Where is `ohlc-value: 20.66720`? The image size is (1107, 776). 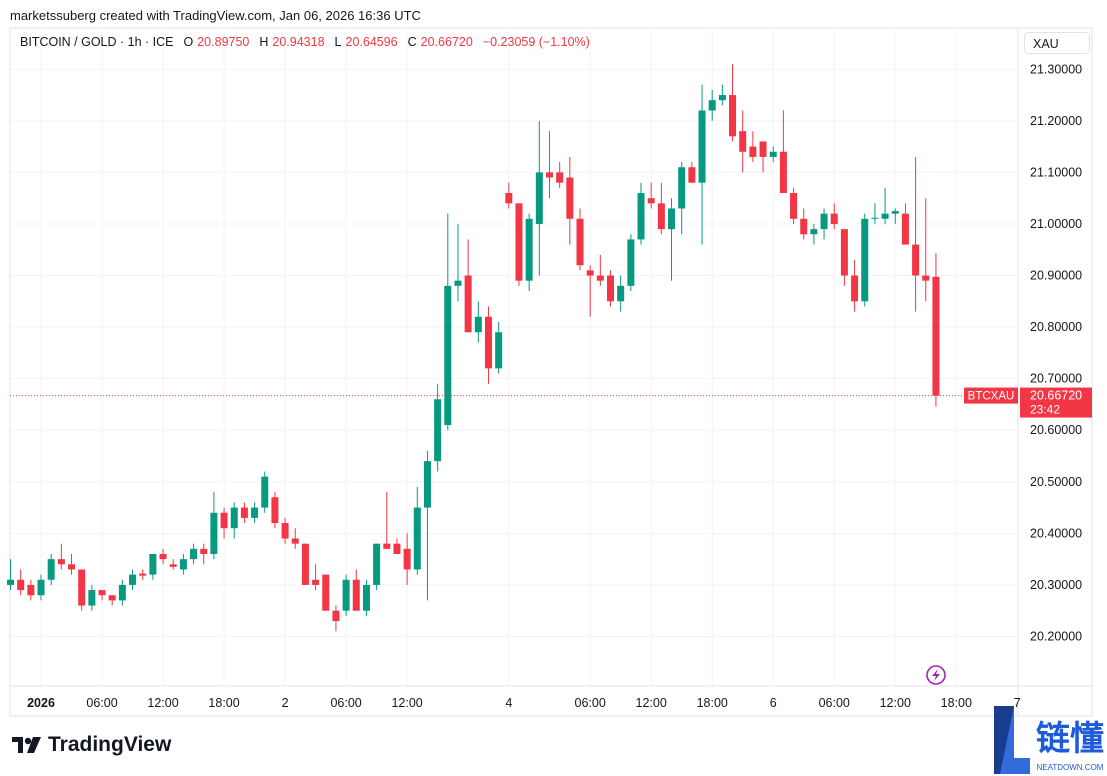
ohlc-value: 20.66720 is located at coordinates (446, 42).